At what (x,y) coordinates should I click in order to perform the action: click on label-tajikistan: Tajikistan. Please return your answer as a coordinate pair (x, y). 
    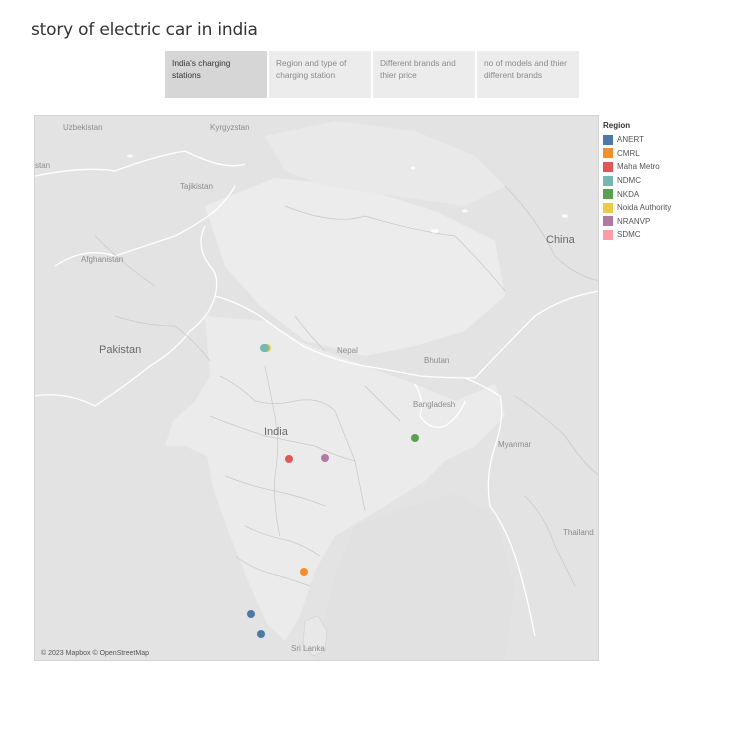
    Looking at the image, I should click on (196, 186).